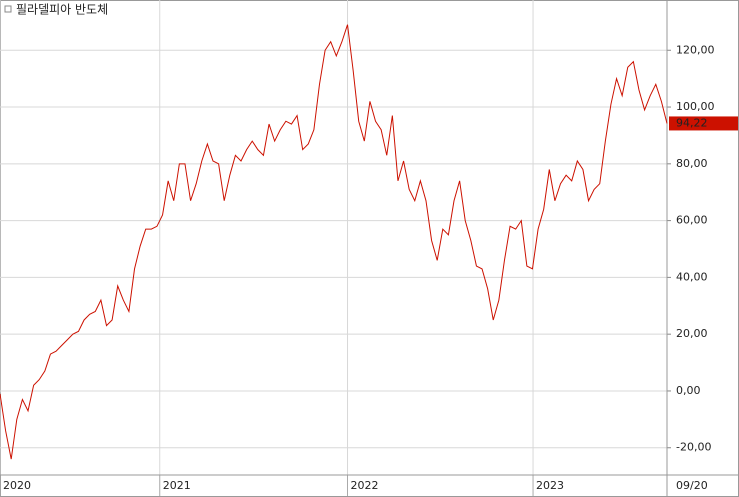 Image resolution: width=739 pixels, height=497 pixels. What do you see at coordinates (550, 485) in the screenshot?
I see `x-tick-label: 2023` at bounding box center [550, 485].